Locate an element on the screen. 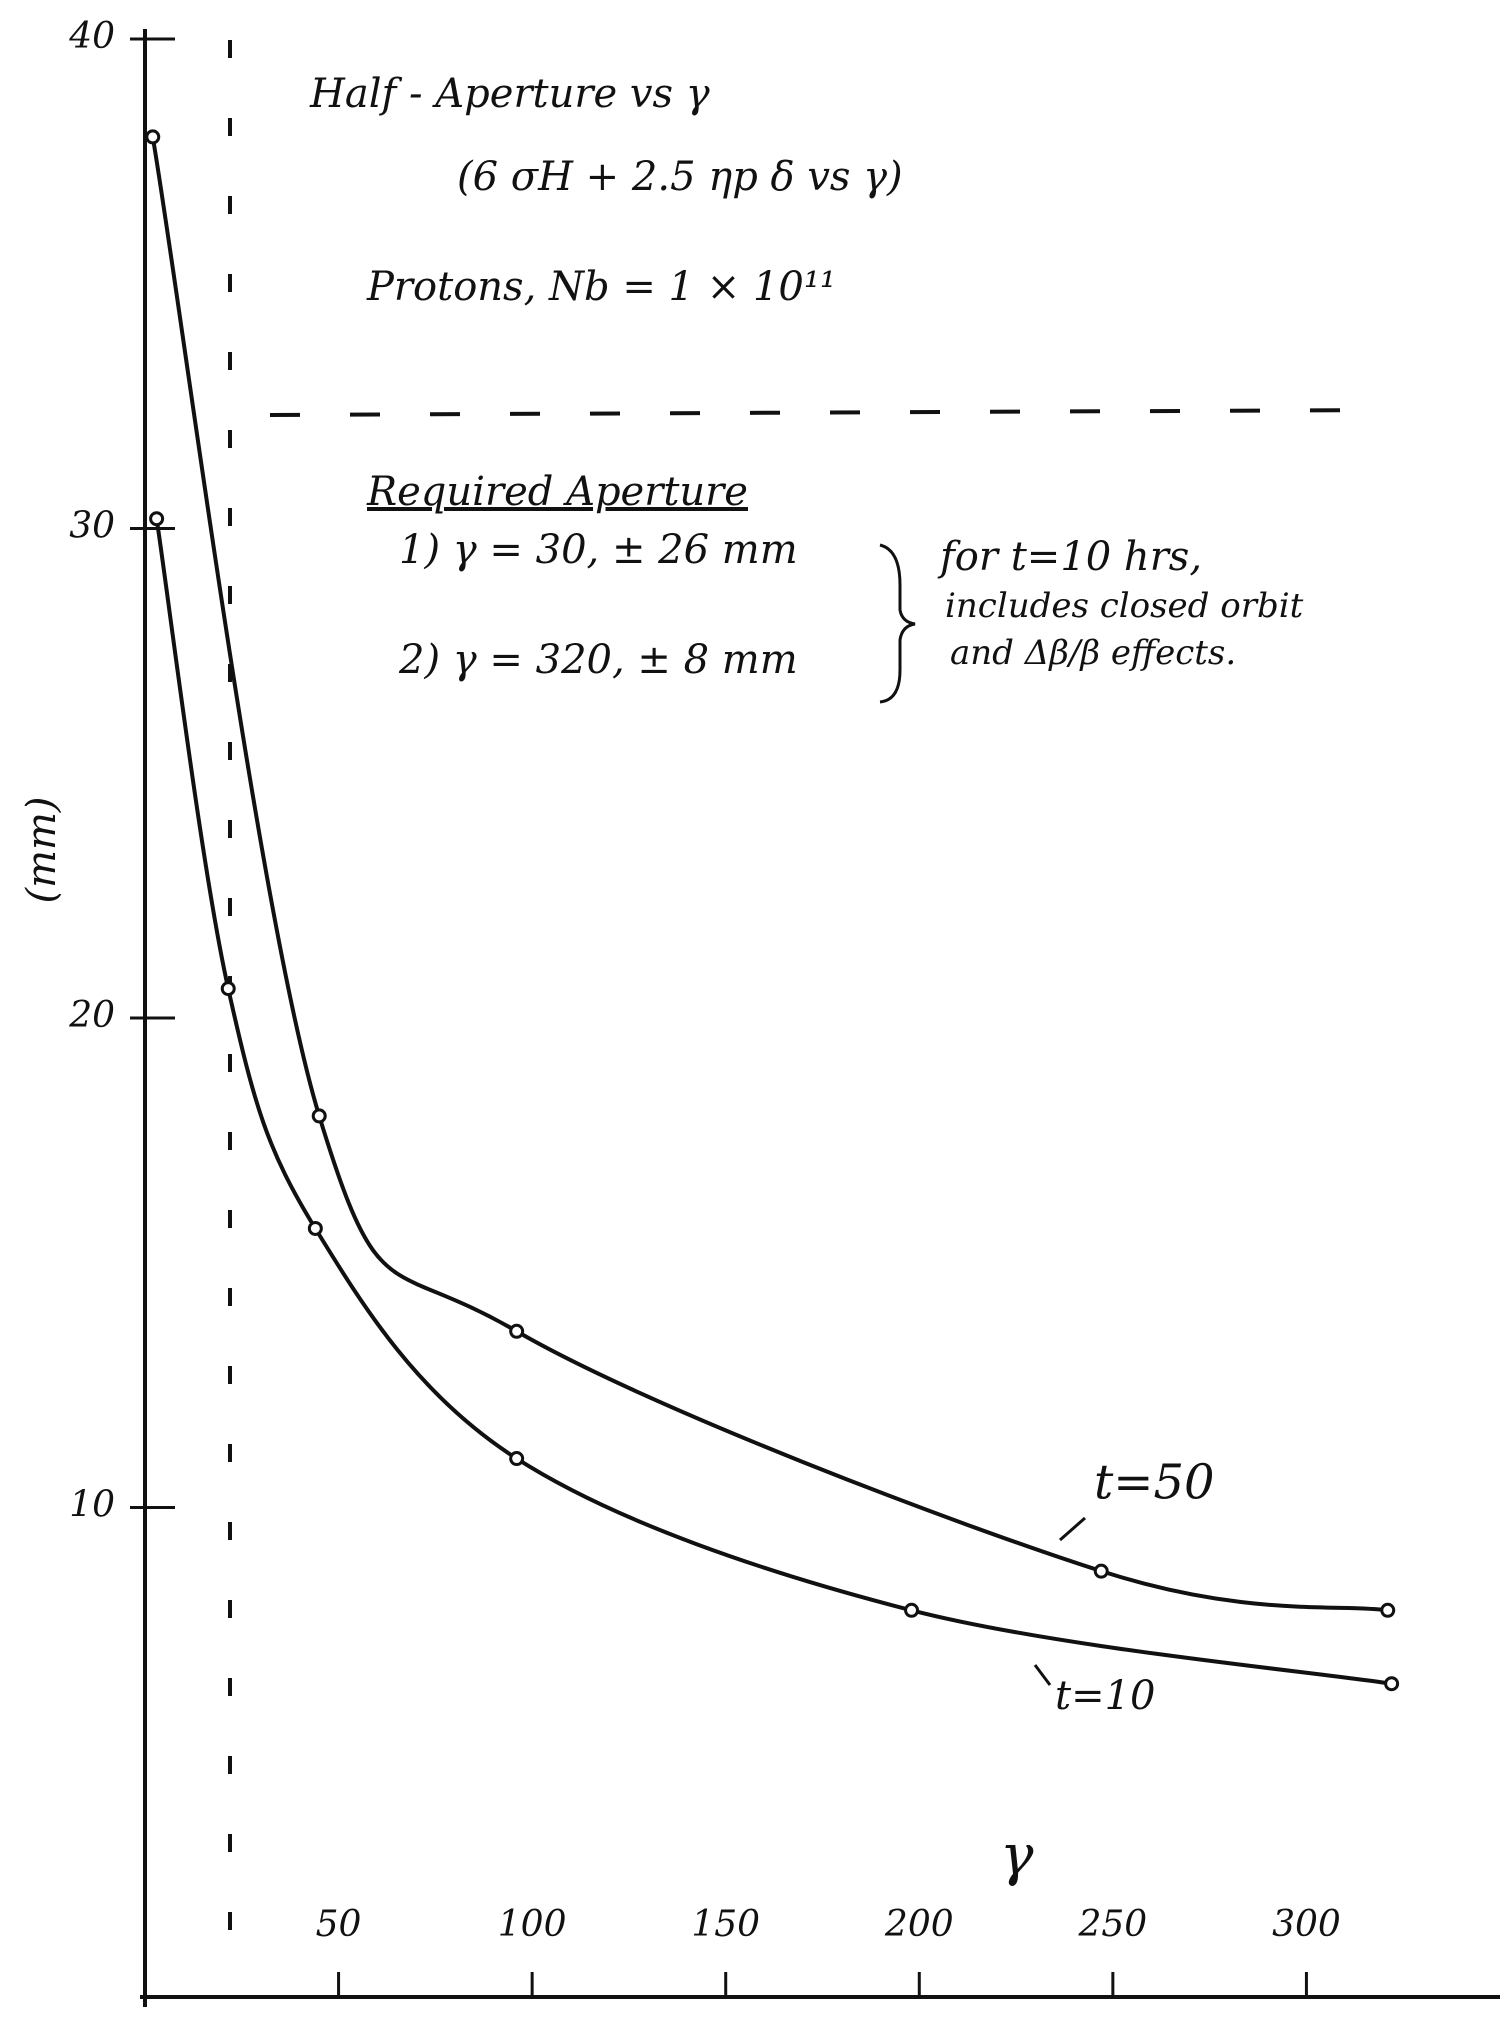 This screenshot has height=2017, width=1504. annotation: Required Aperture is located at coordinates (557, 492).